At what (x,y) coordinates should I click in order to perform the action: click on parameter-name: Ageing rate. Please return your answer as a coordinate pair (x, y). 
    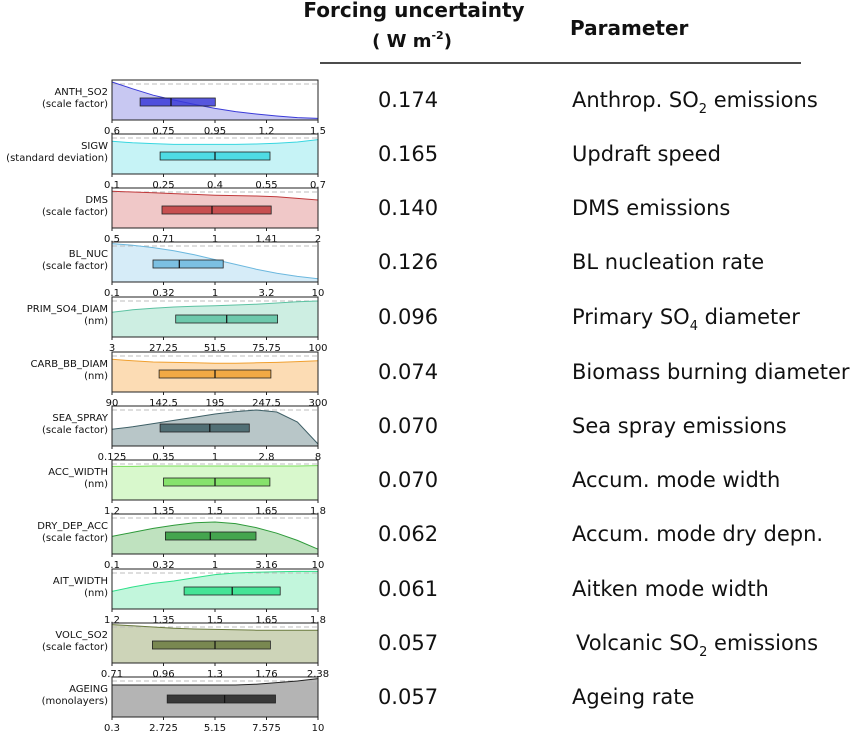
    Looking at the image, I should click on (633, 697).